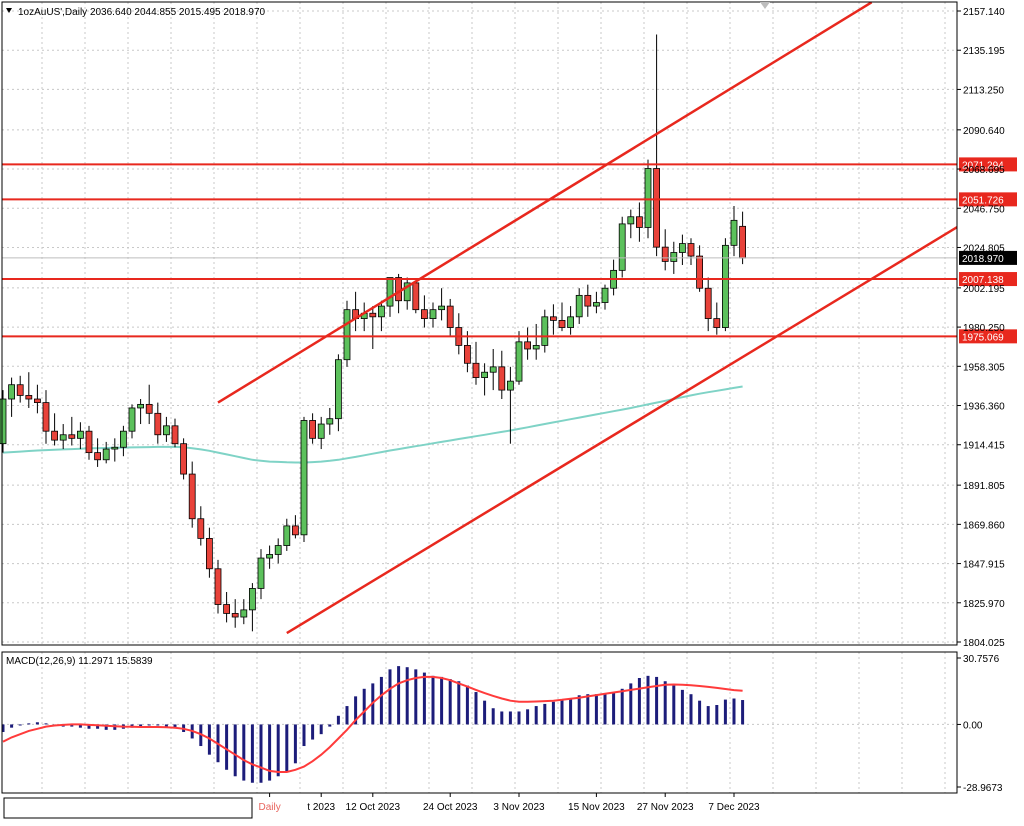 This screenshot has width=1024, height=826. What do you see at coordinates (984, 525) in the screenshot?
I see `price-tick-label: 1869.860` at bounding box center [984, 525].